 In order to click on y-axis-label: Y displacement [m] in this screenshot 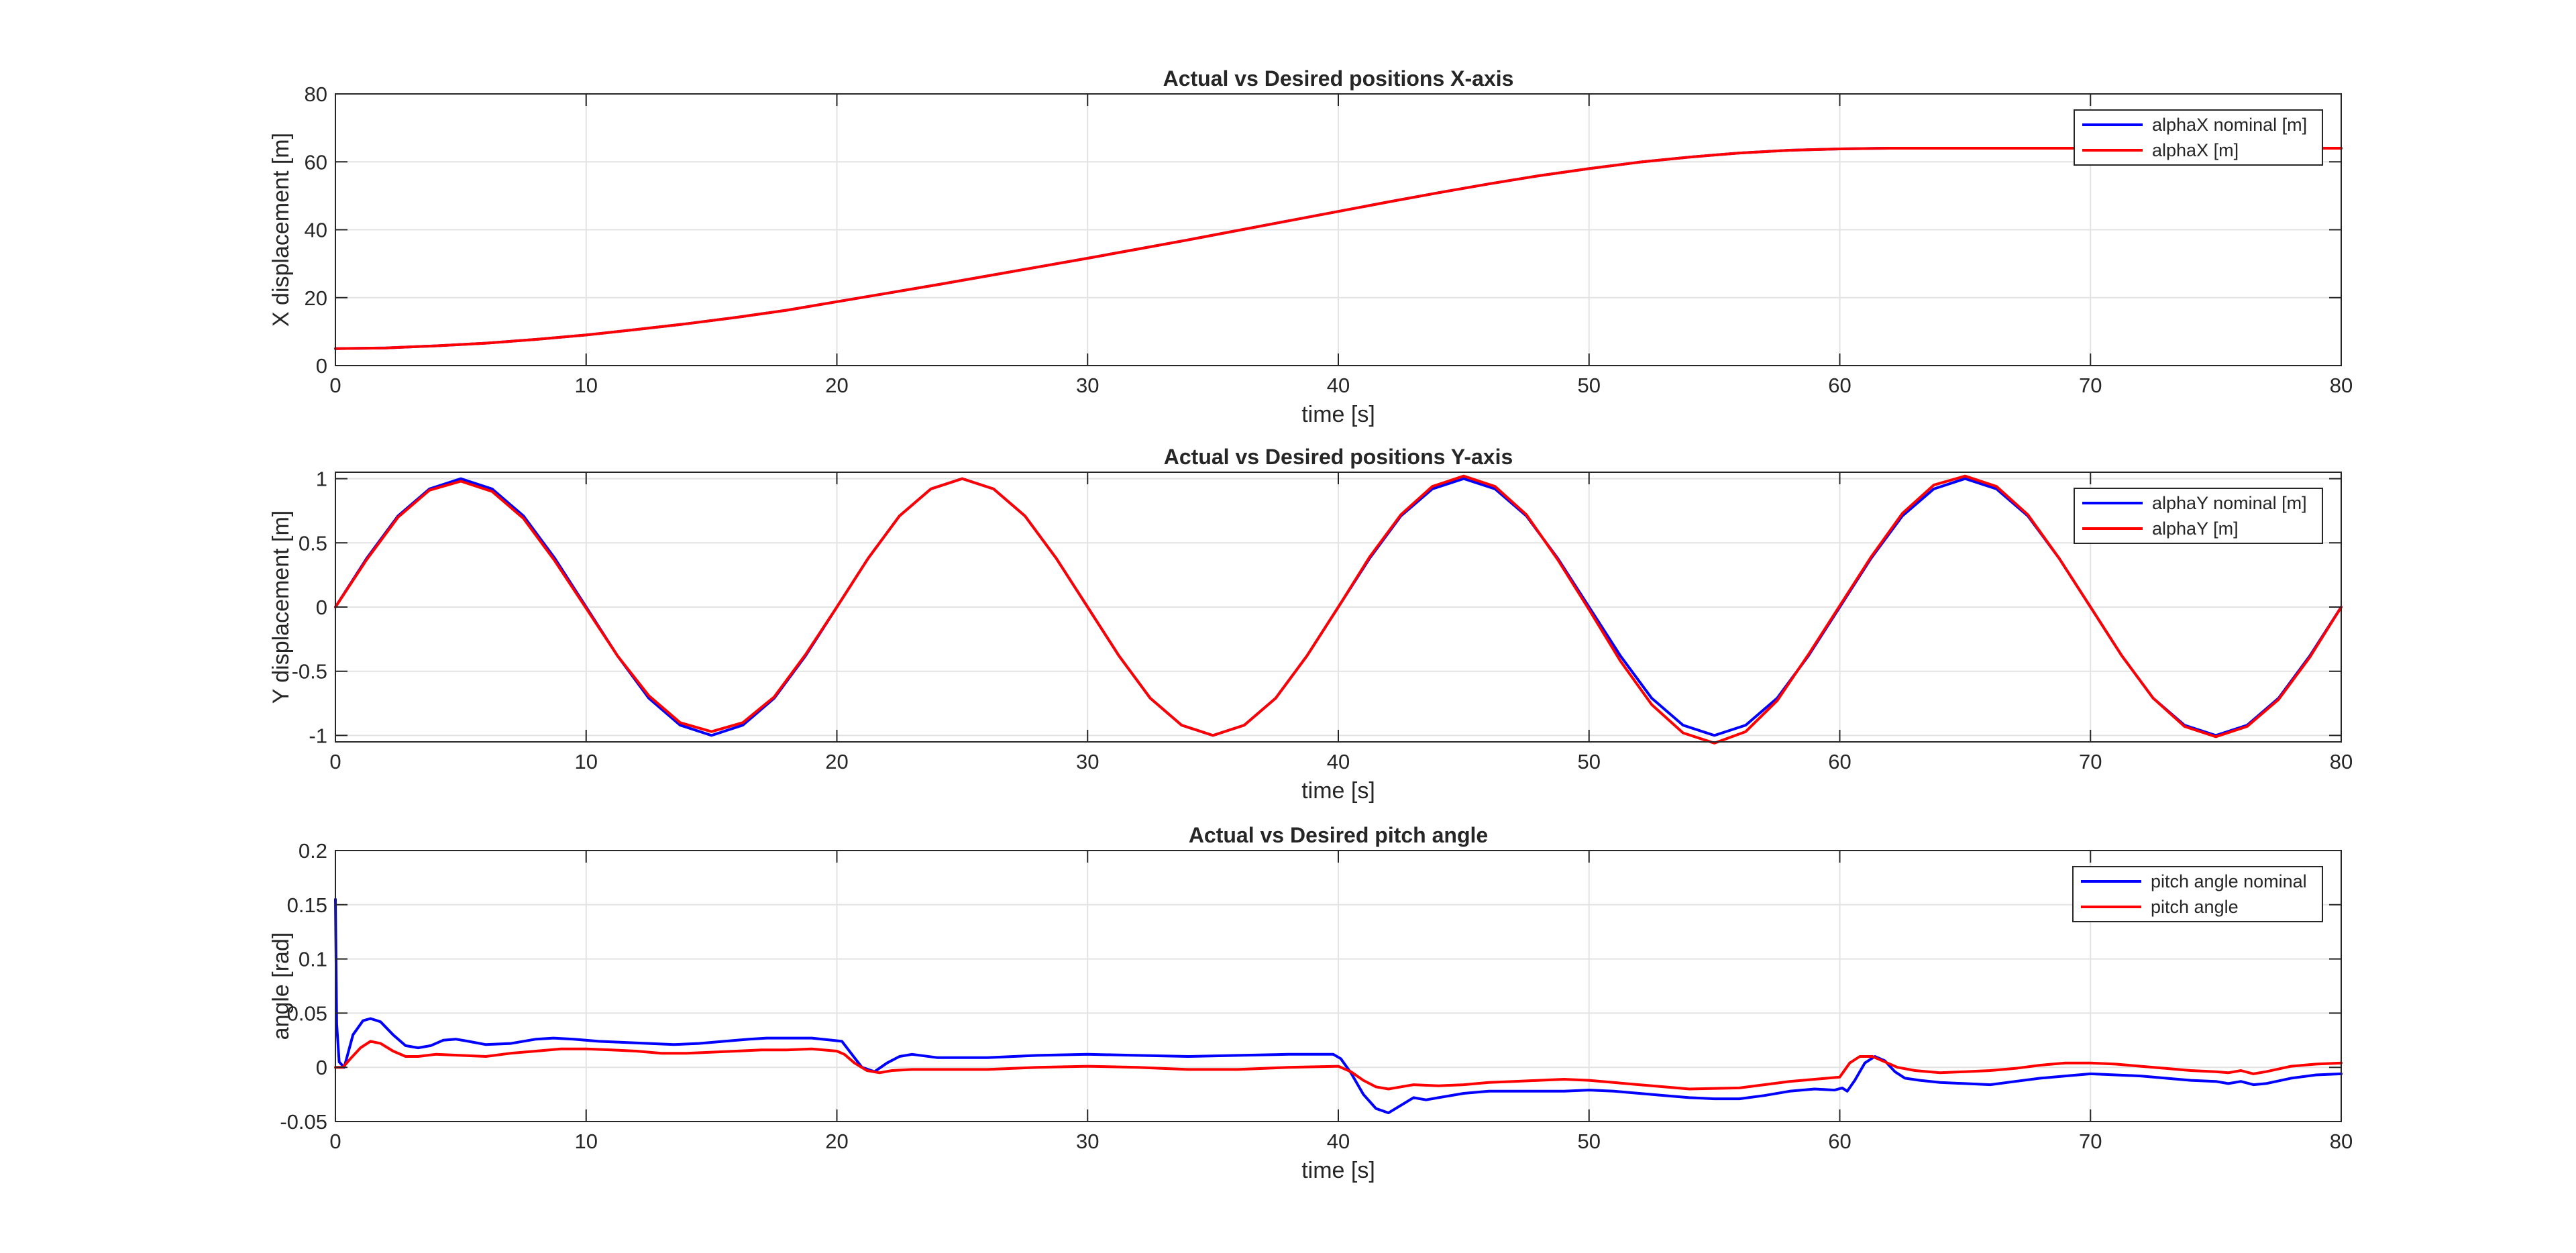, I will do `click(281, 607)`.